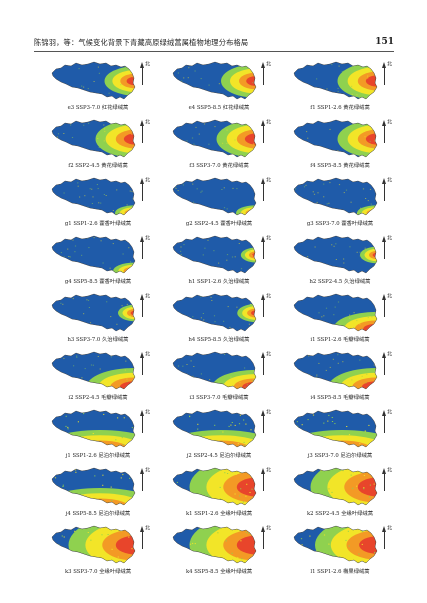 This screenshot has width=427, height=603. Describe the element at coordinates (219, 436) in the screenshot. I see `map-panel: 北 j2 SSP2-4.5 尼泊尔绿绒蒿` at that location.